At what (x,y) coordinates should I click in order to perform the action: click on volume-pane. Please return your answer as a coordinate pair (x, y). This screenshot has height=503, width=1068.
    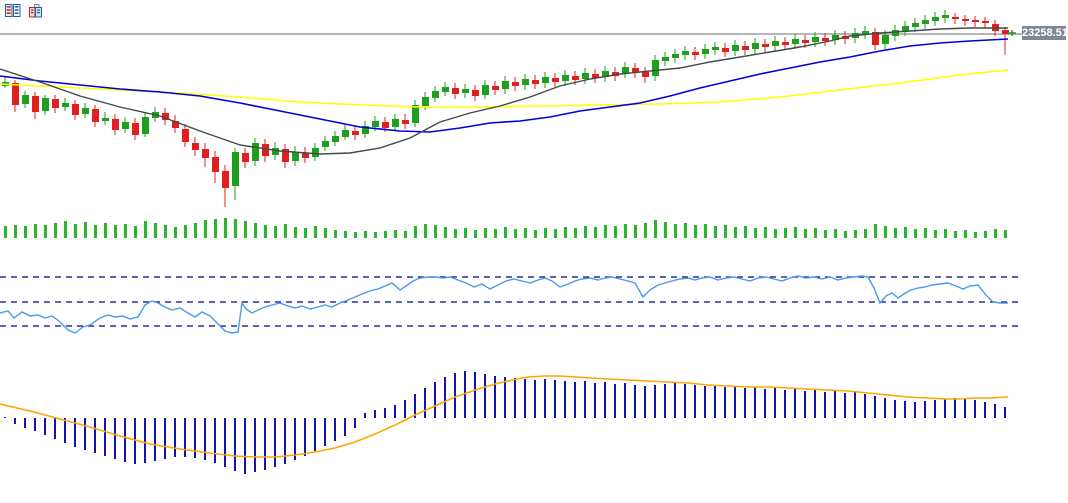
    Looking at the image, I should click on (505, 228).